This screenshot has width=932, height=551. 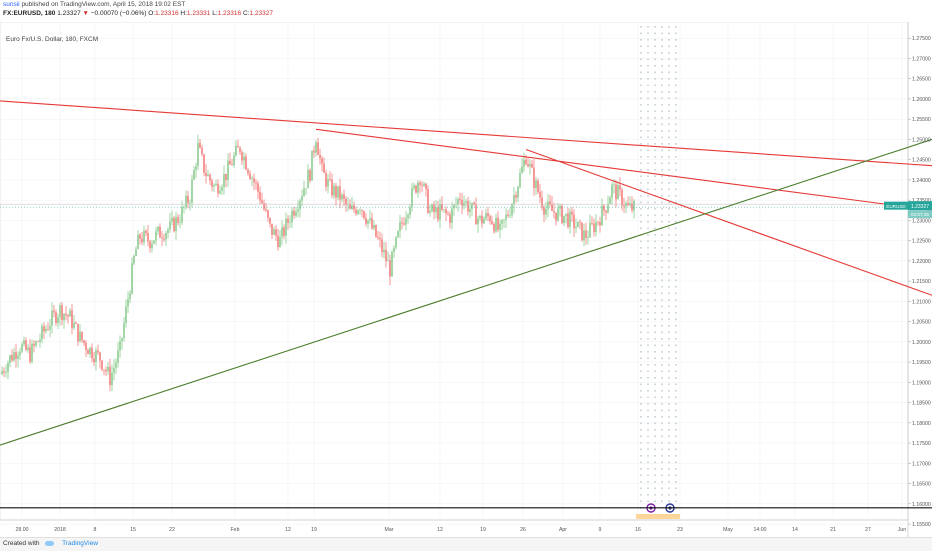 What do you see at coordinates (728, 530) in the screenshot?
I see `x-tick-label: May` at bounding box center [728, 530].